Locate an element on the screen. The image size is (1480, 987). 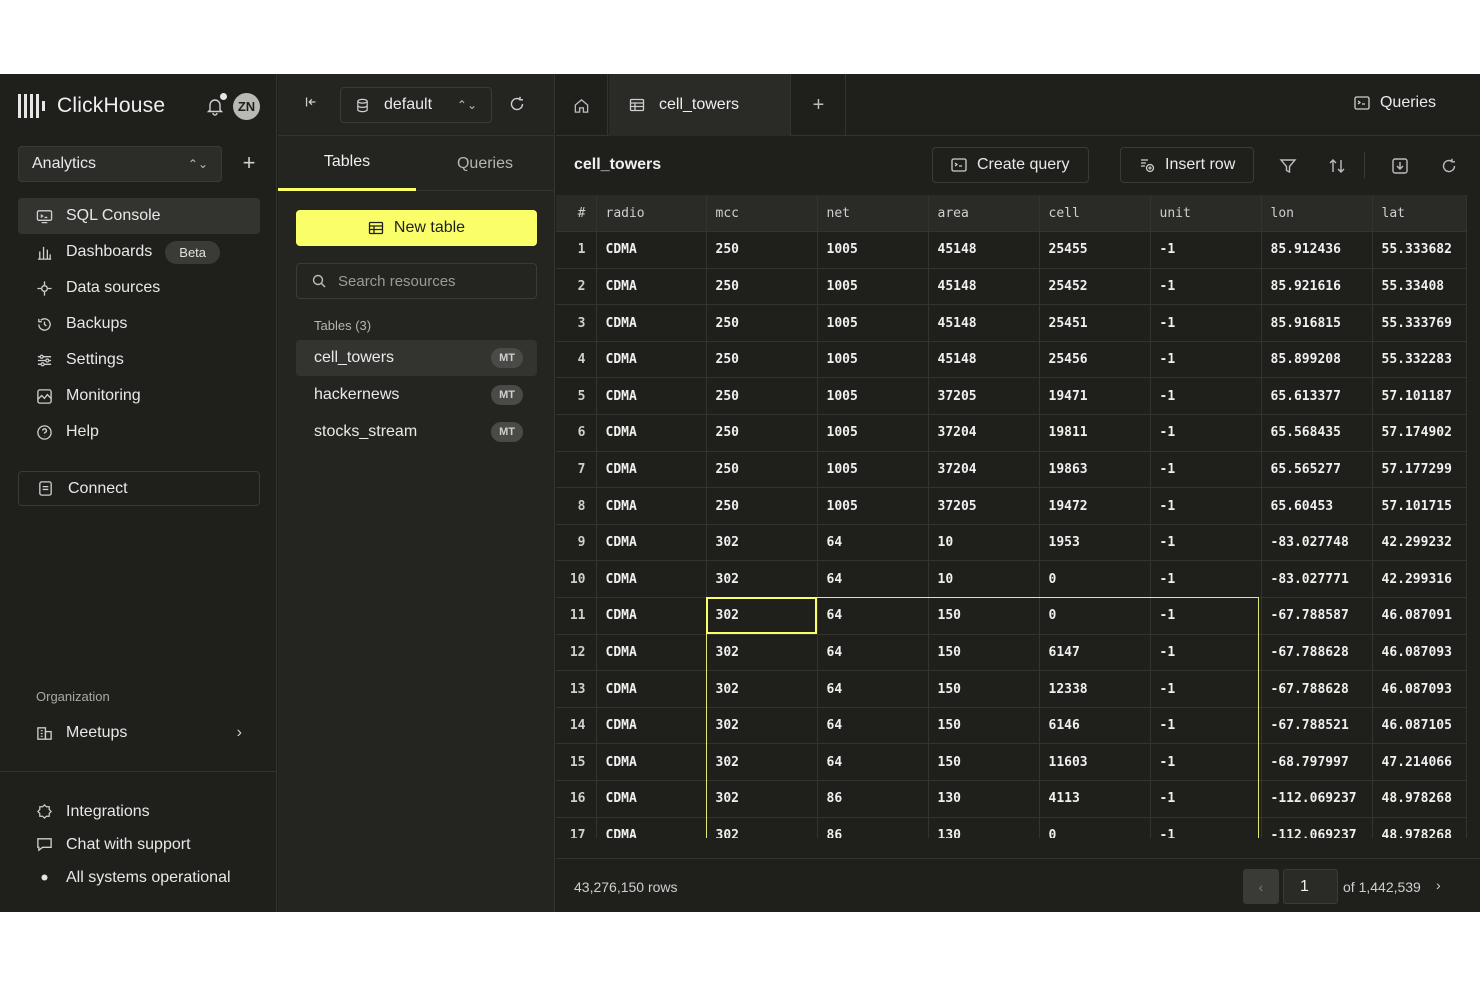
table-cell: -83.027771 is located at coordinates (1317, 579).